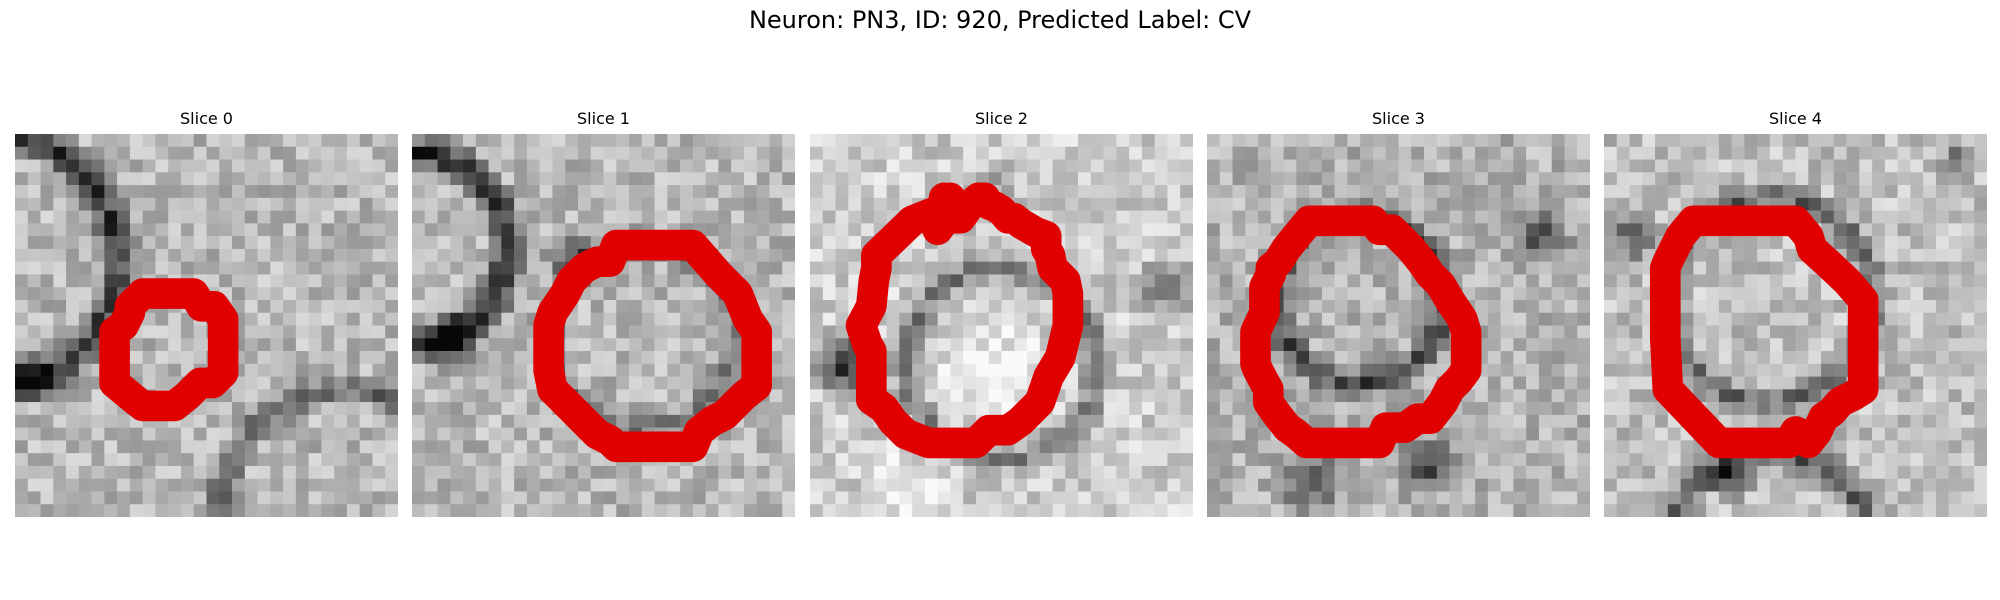  Describe the element at coordinates (206, 118) in the screenshot. I see `slice-title-0: Slice 0` at that location.